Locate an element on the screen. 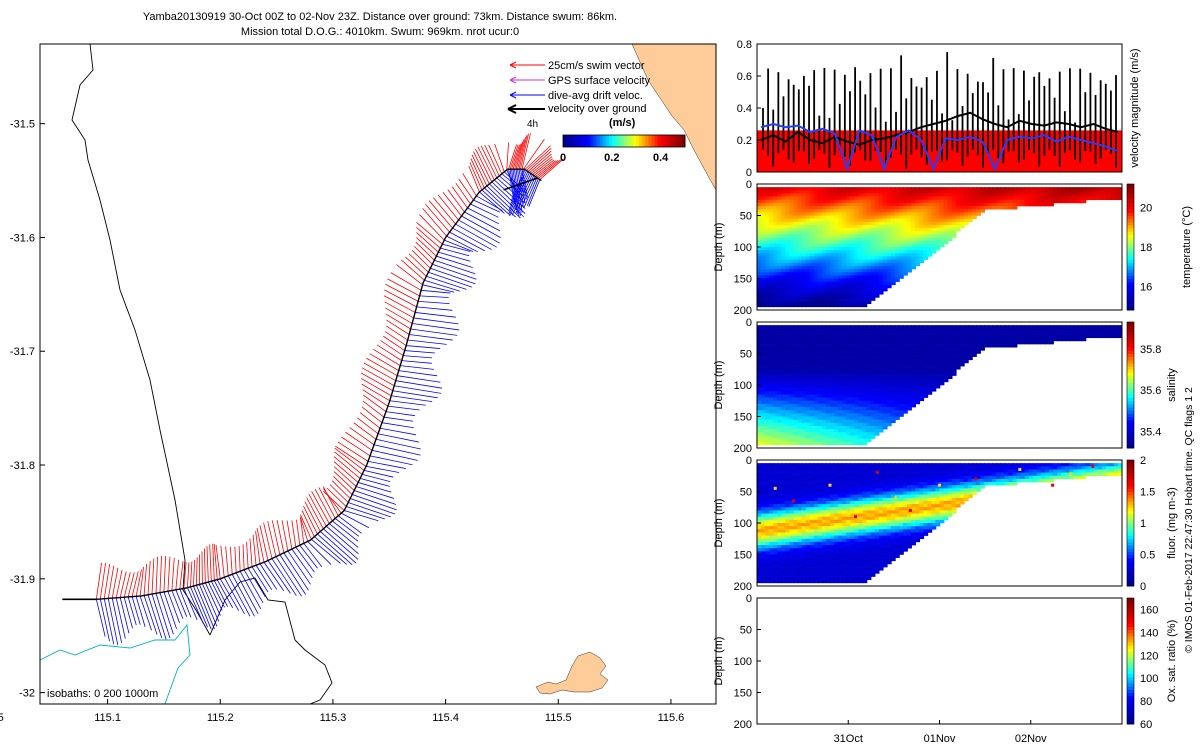  colorbar-cell is located at coordinates (1130, 261).